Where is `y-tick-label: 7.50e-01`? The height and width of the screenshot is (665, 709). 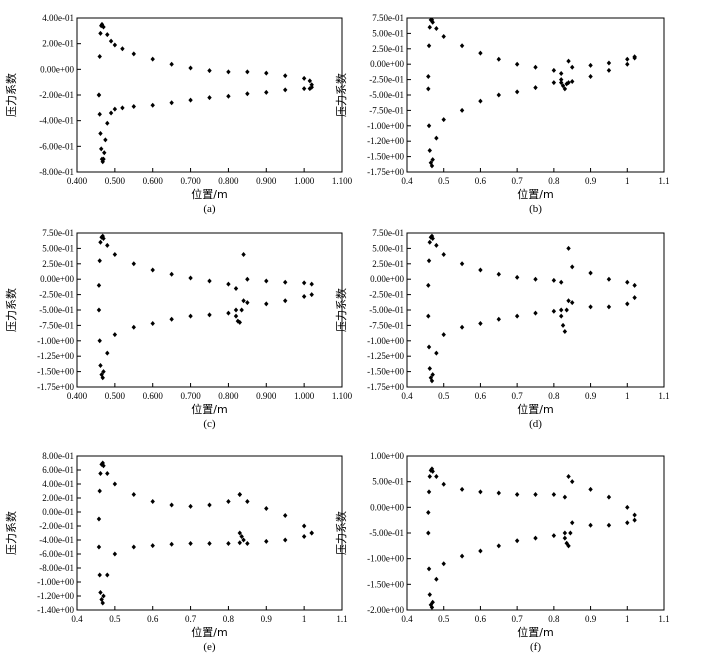
y-tick-label: 7.50e-01 is located at coordinates (388, 18).